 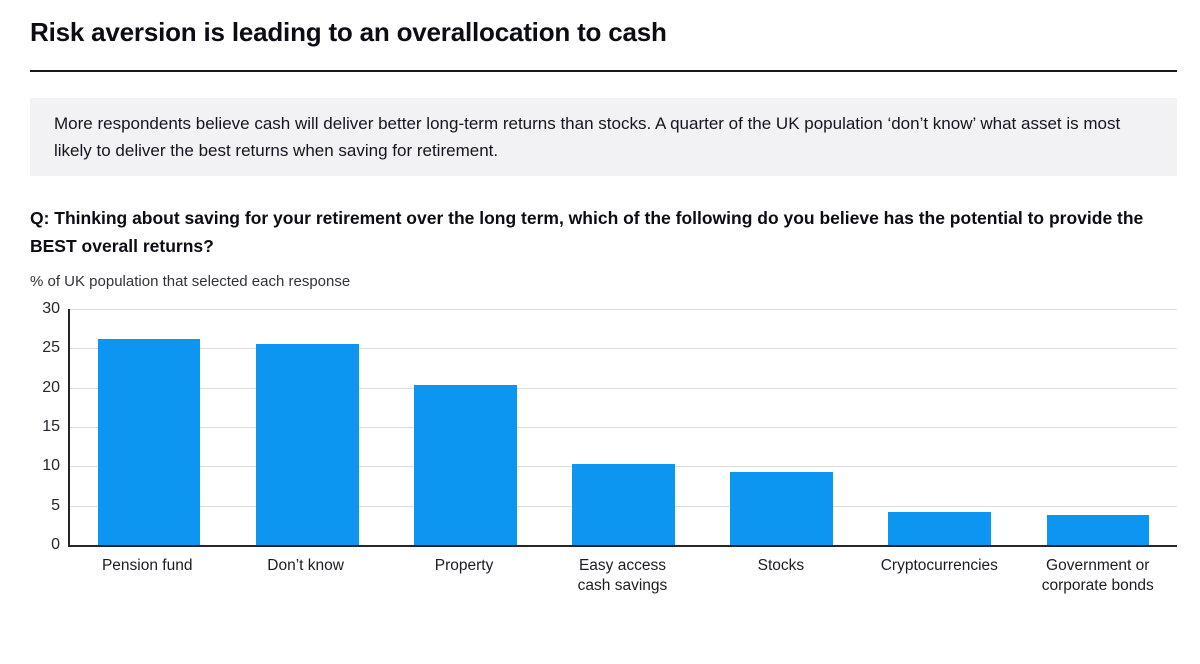 What do you see at coordinates (307, 444) in the screenshot?
I see `bar-don-t-know` at bounding box center [307, 444].